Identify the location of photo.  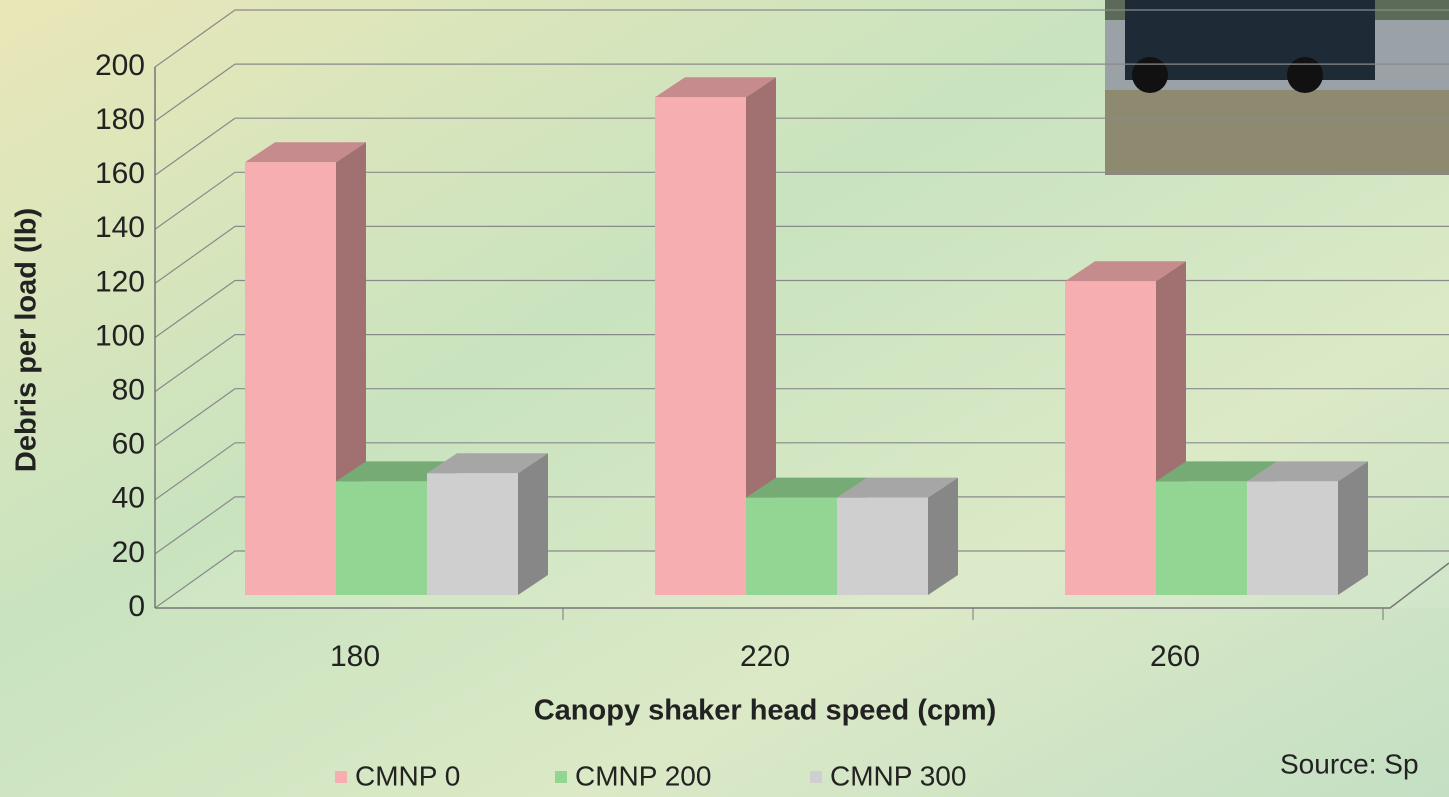
(1277, 87).